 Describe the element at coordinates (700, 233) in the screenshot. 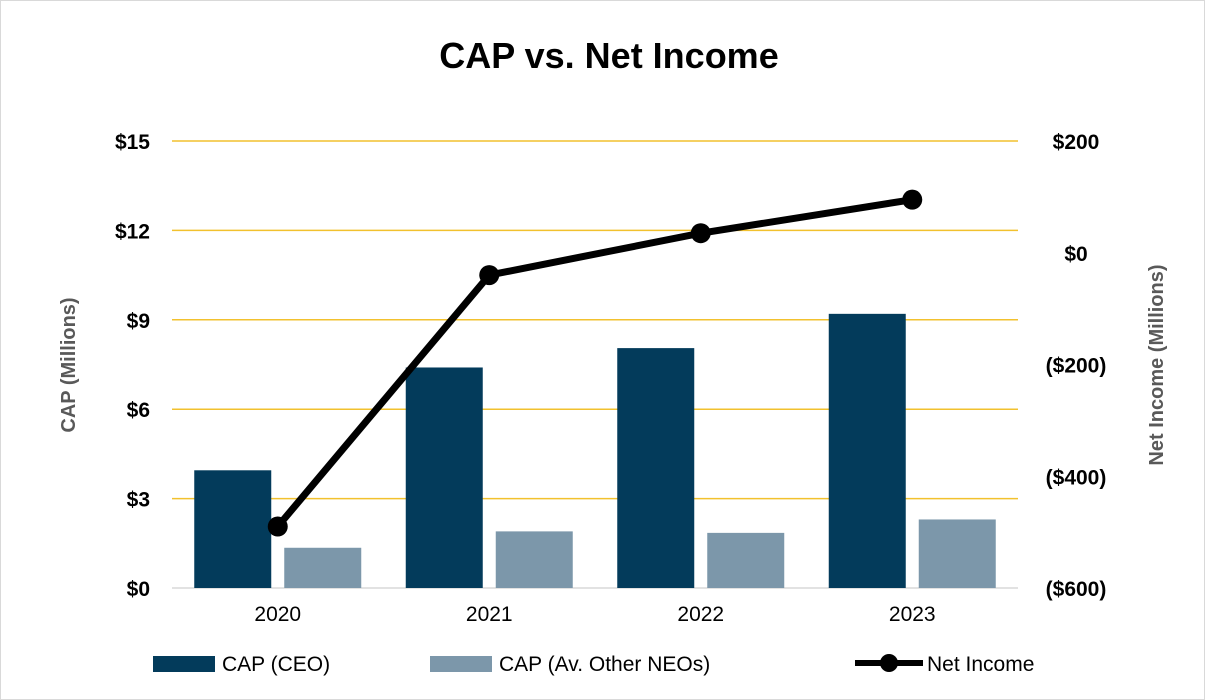

I see `net-income-point-2022` at that location.